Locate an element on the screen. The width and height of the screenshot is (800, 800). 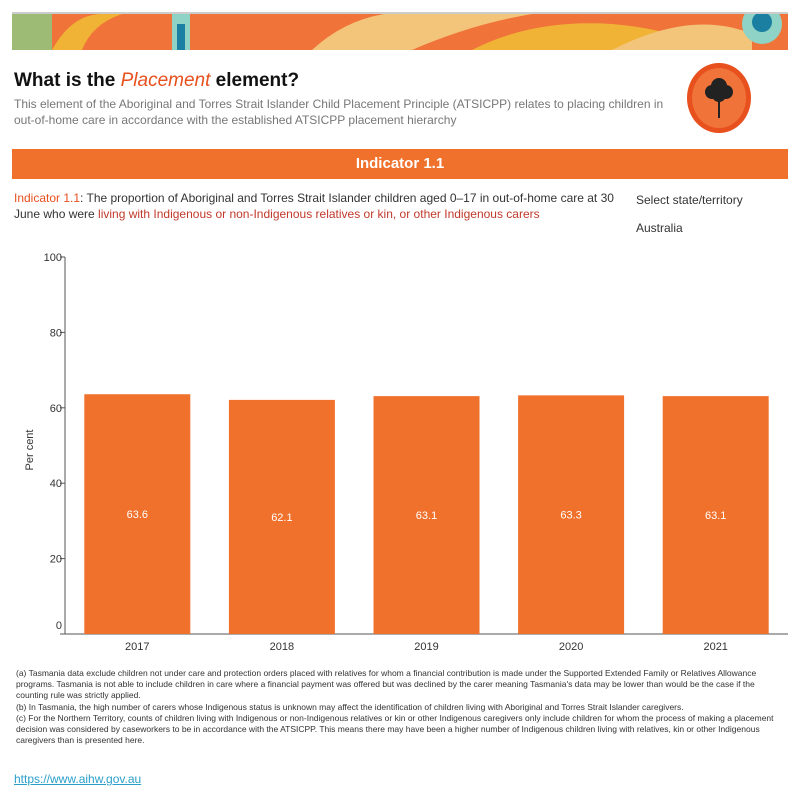
title-text: What is the is located at coordinates (67, 80).